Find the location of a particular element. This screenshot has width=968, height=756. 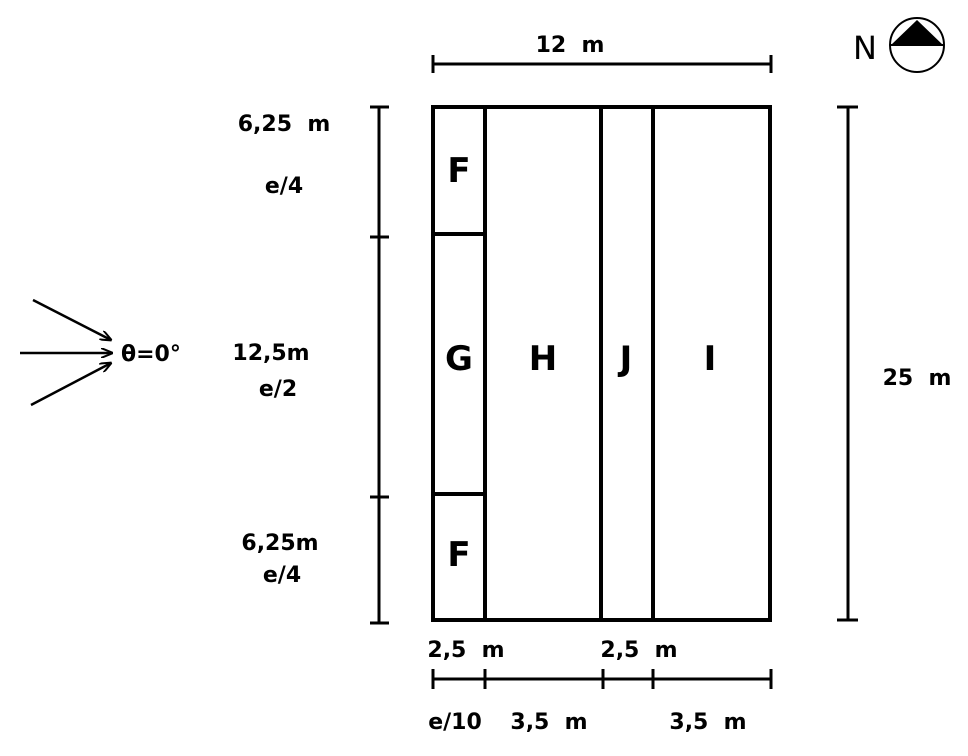

label-bottom-f-width: 2,5 m is located at coordinates (465, 650).